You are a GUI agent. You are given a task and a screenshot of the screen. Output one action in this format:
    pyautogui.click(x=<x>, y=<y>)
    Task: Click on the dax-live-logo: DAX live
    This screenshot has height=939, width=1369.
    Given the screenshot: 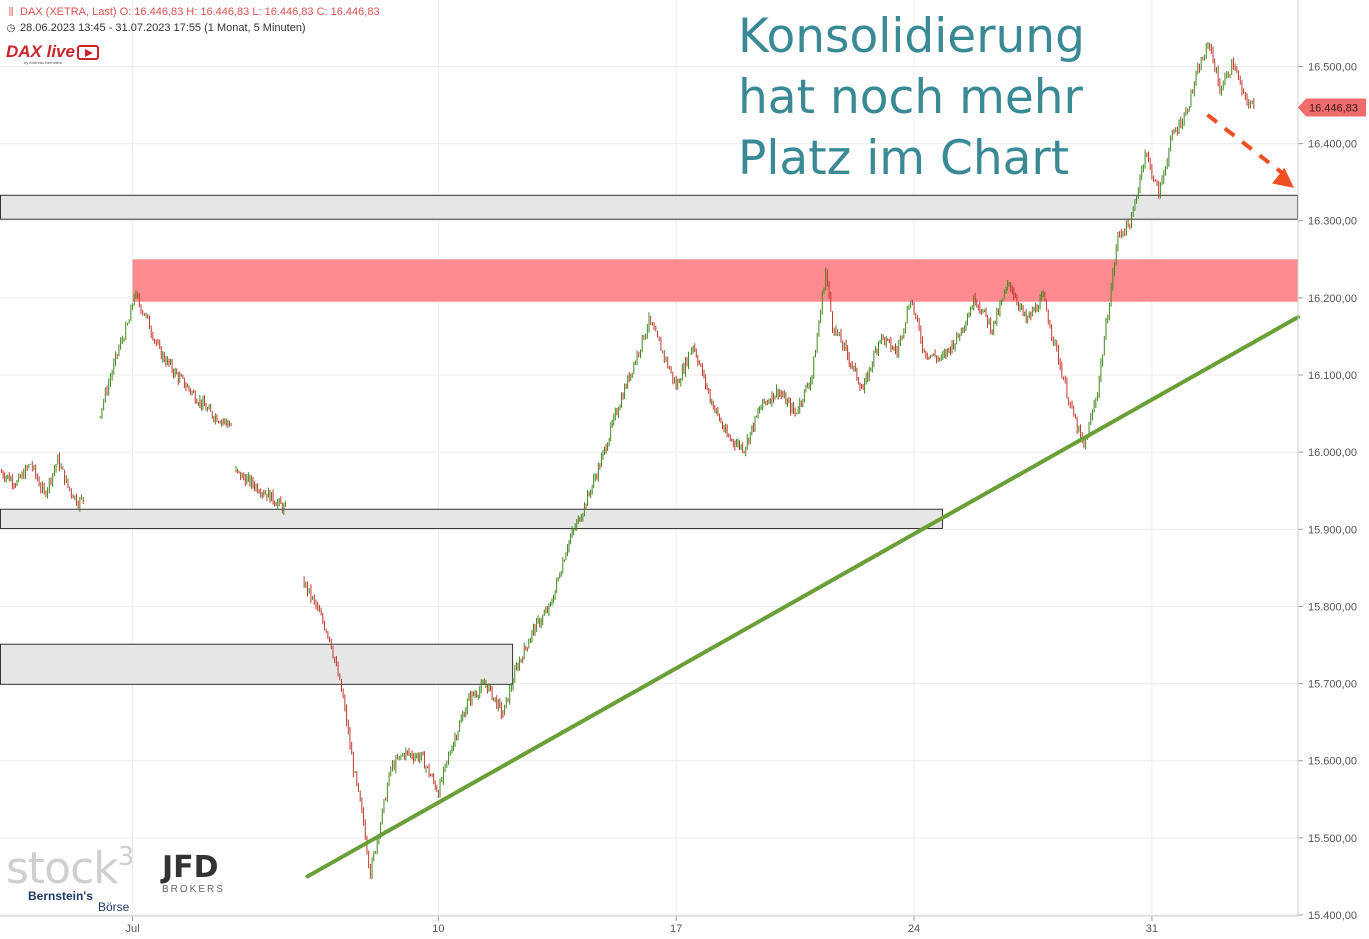 What is the action you would take?
    pyautogui.click(x=52, y=52)
    